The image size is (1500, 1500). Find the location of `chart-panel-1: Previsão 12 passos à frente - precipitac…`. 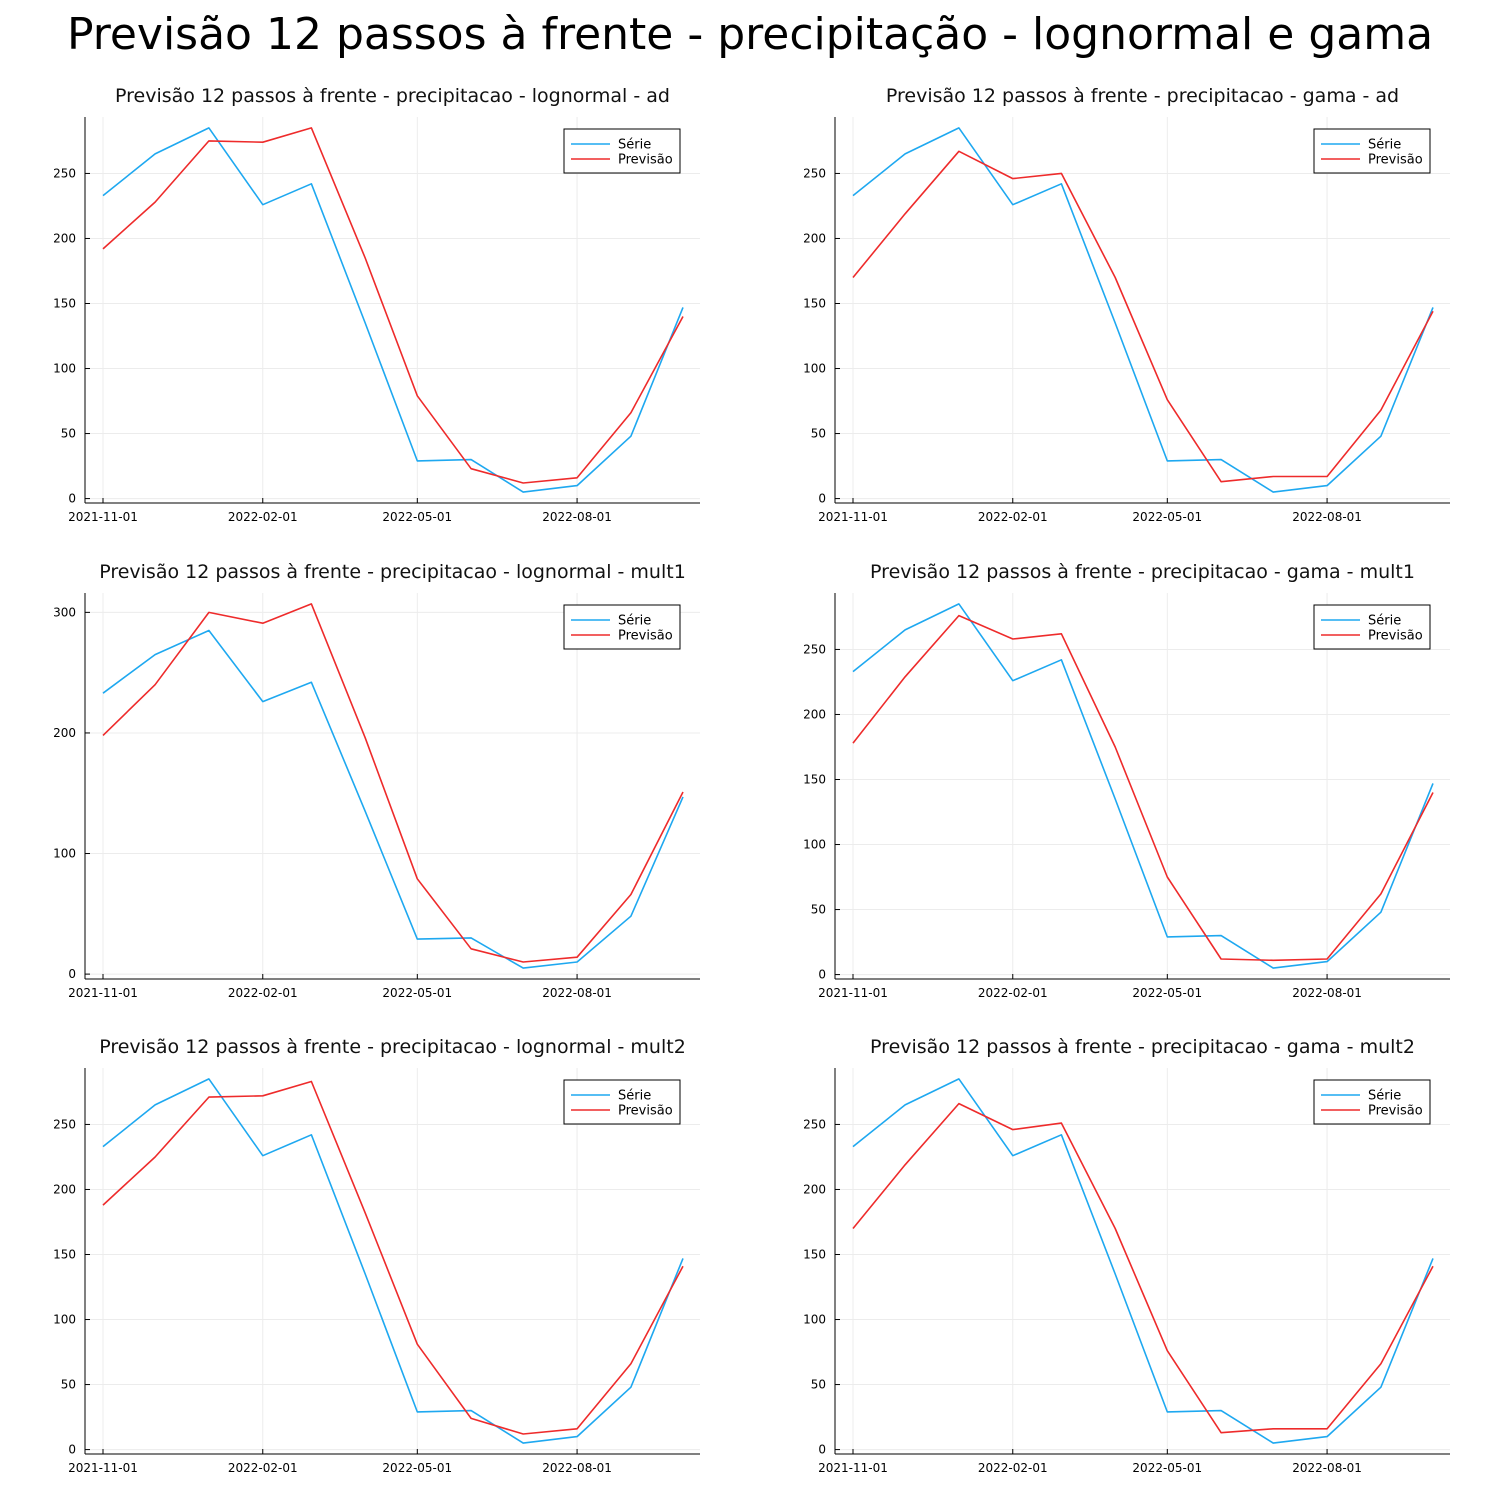

chart-panel-1: Previsão 12 passos à frente - precipitac… is located at coordinates (376, 304).